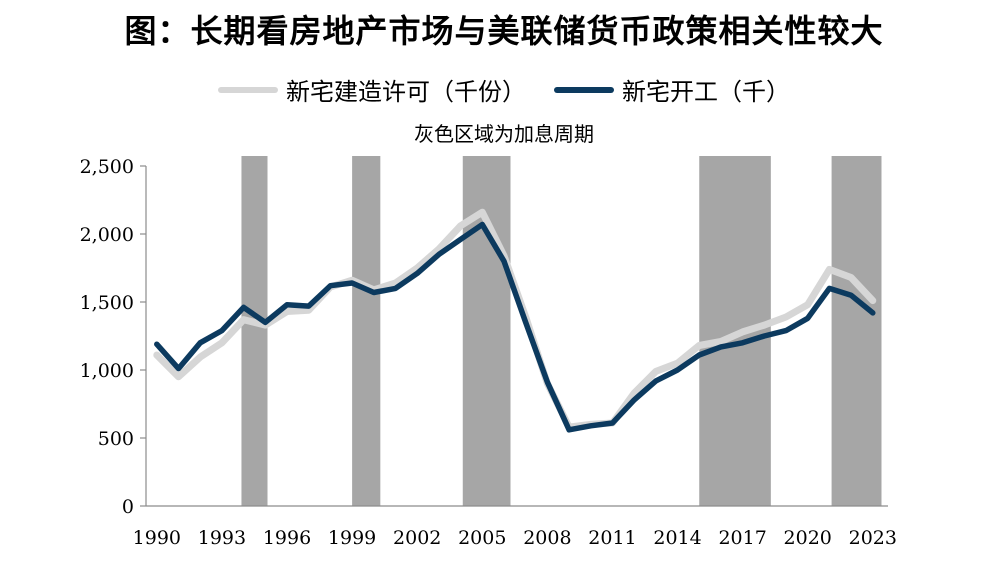  What do you see at coordinates (157, 538) in the screenshot?
I see `x-tick-label: 1990` at bounding box center [157, 538].